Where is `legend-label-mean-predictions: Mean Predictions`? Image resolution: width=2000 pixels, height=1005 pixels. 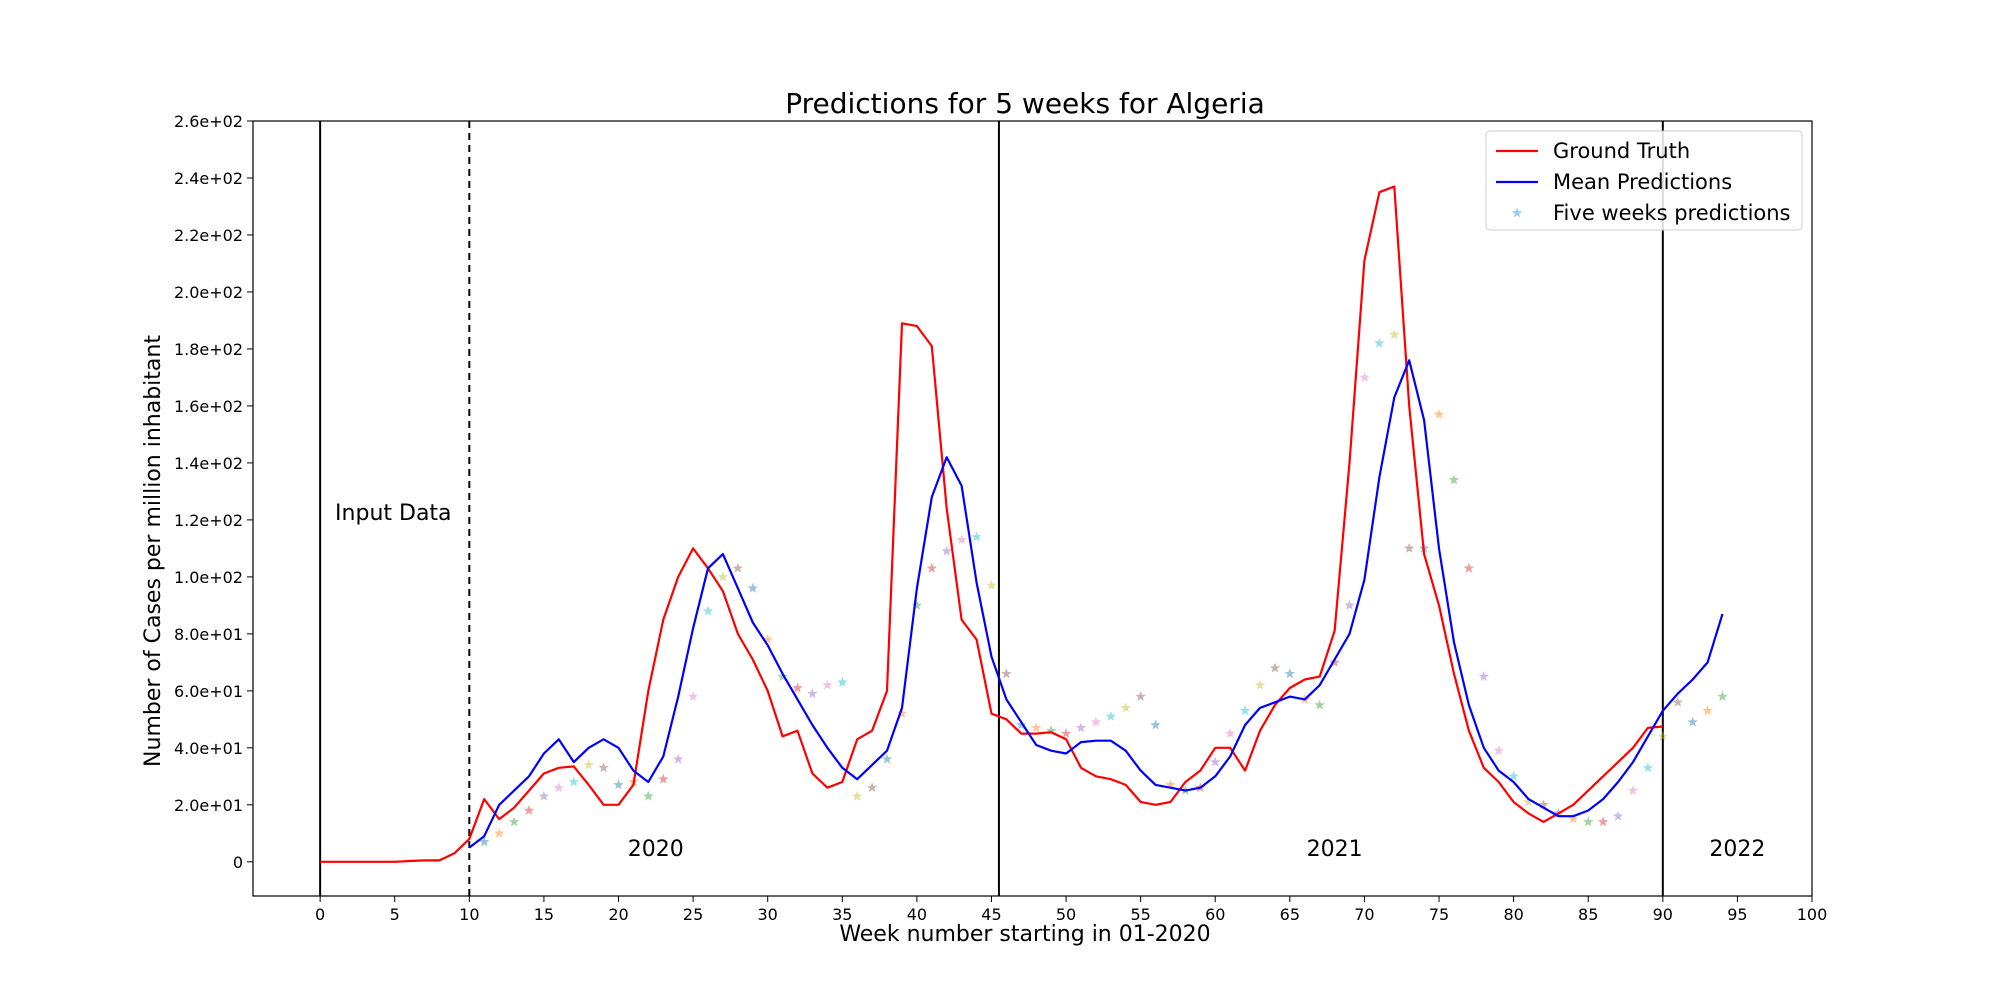 legend-label-mean-predictions: Mean Predictions is located at coordinates (1642, 182).